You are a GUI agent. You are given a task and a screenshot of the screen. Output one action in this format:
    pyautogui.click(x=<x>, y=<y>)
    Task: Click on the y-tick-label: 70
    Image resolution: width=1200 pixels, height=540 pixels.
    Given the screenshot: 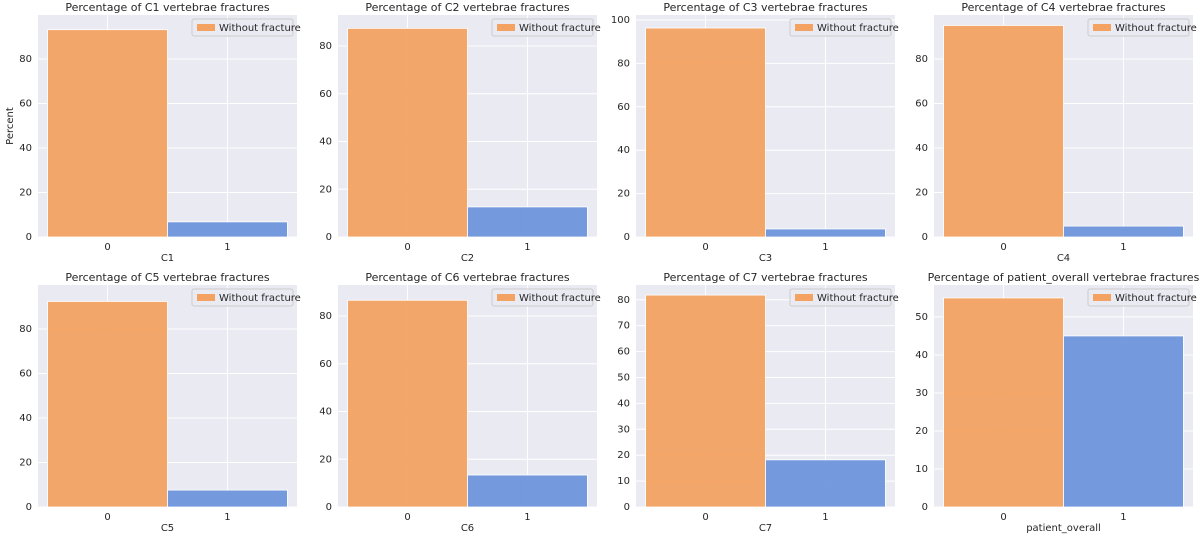 What is the action you would take?
    pyautogui.click(x=623, y=326)
    